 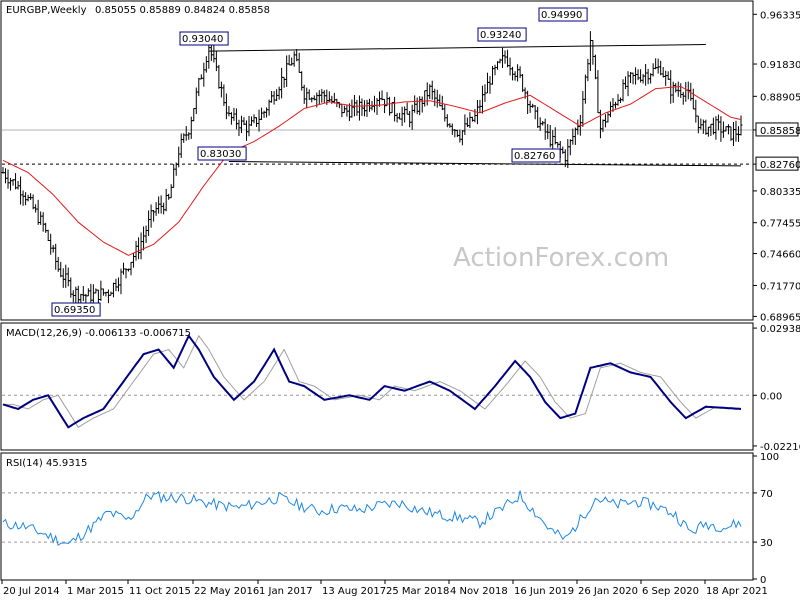 What do you see at coordinates (226, 591) in the screenshot?
I see `x-tick-label: 22 May 2016` at bounding box center [226, 591].